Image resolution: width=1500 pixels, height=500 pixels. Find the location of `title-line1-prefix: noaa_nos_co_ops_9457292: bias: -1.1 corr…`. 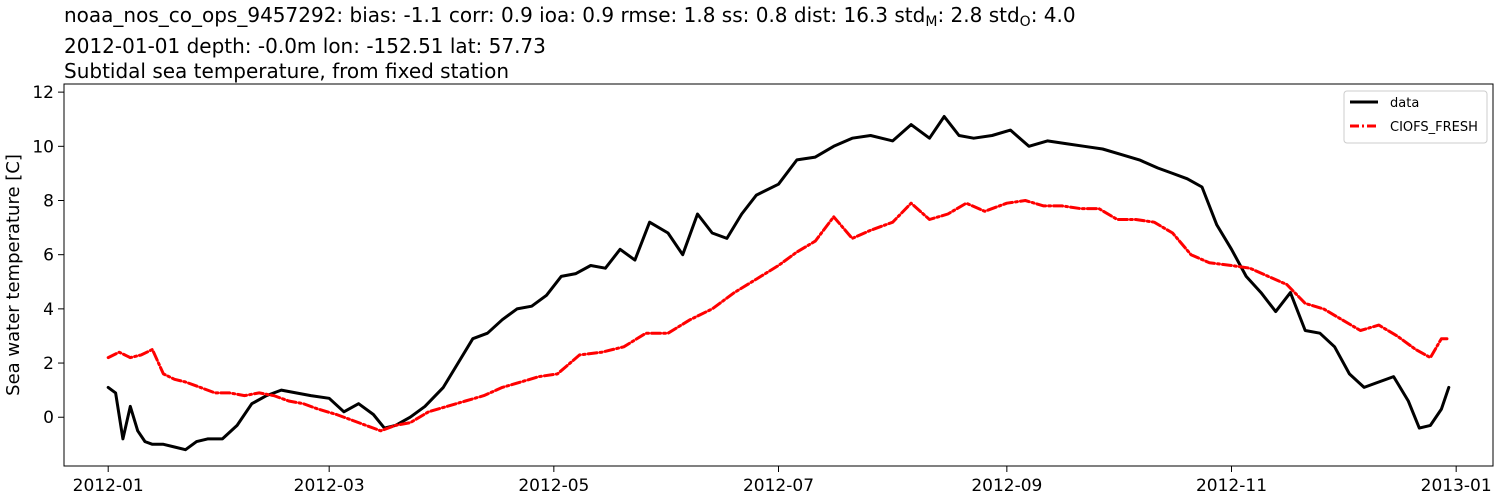

title-line1-prefix: noaa_nos_co_ops_9457292: bias: -1.1 corr… is located at coordinates (495, 15).